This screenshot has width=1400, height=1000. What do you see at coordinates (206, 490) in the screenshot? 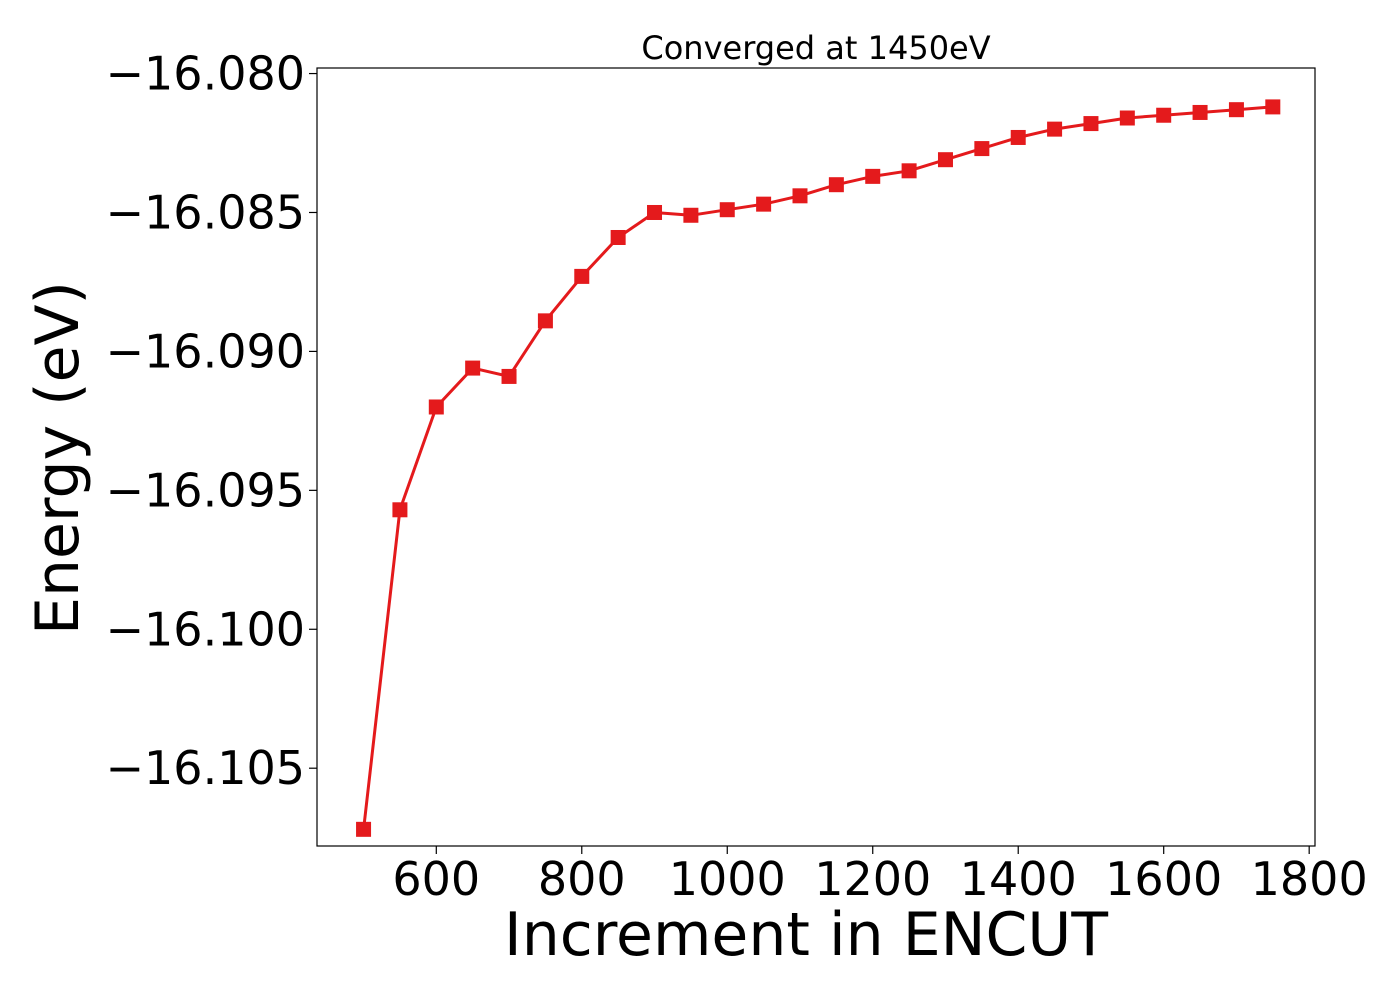
I see `y-tick-label: −16.095` at bounding box center [206, 490].